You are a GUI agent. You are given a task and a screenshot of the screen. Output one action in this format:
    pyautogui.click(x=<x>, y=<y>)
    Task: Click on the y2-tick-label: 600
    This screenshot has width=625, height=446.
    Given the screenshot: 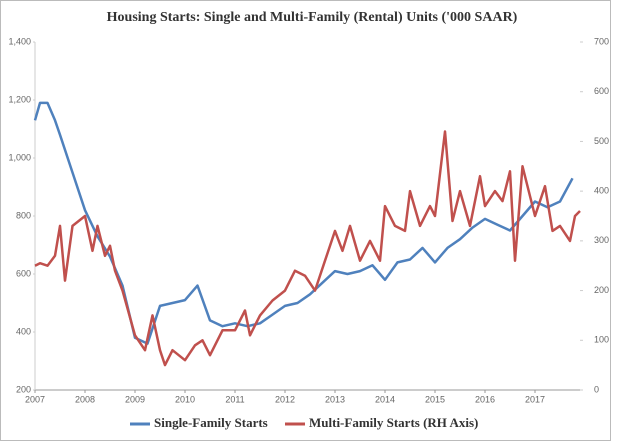 What is the action you would take?
    pyautogui.click(x=601, y=91)
    